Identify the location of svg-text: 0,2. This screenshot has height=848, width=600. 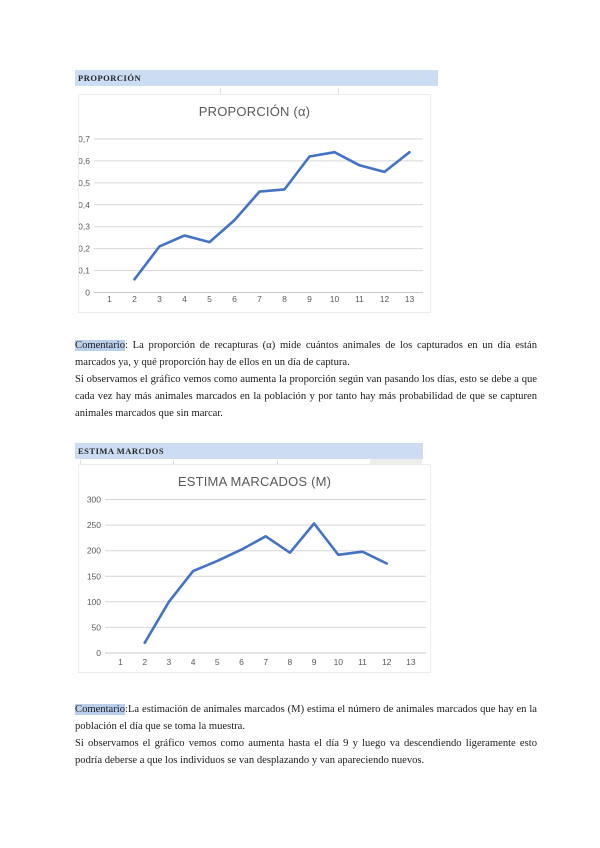
(84, 249).